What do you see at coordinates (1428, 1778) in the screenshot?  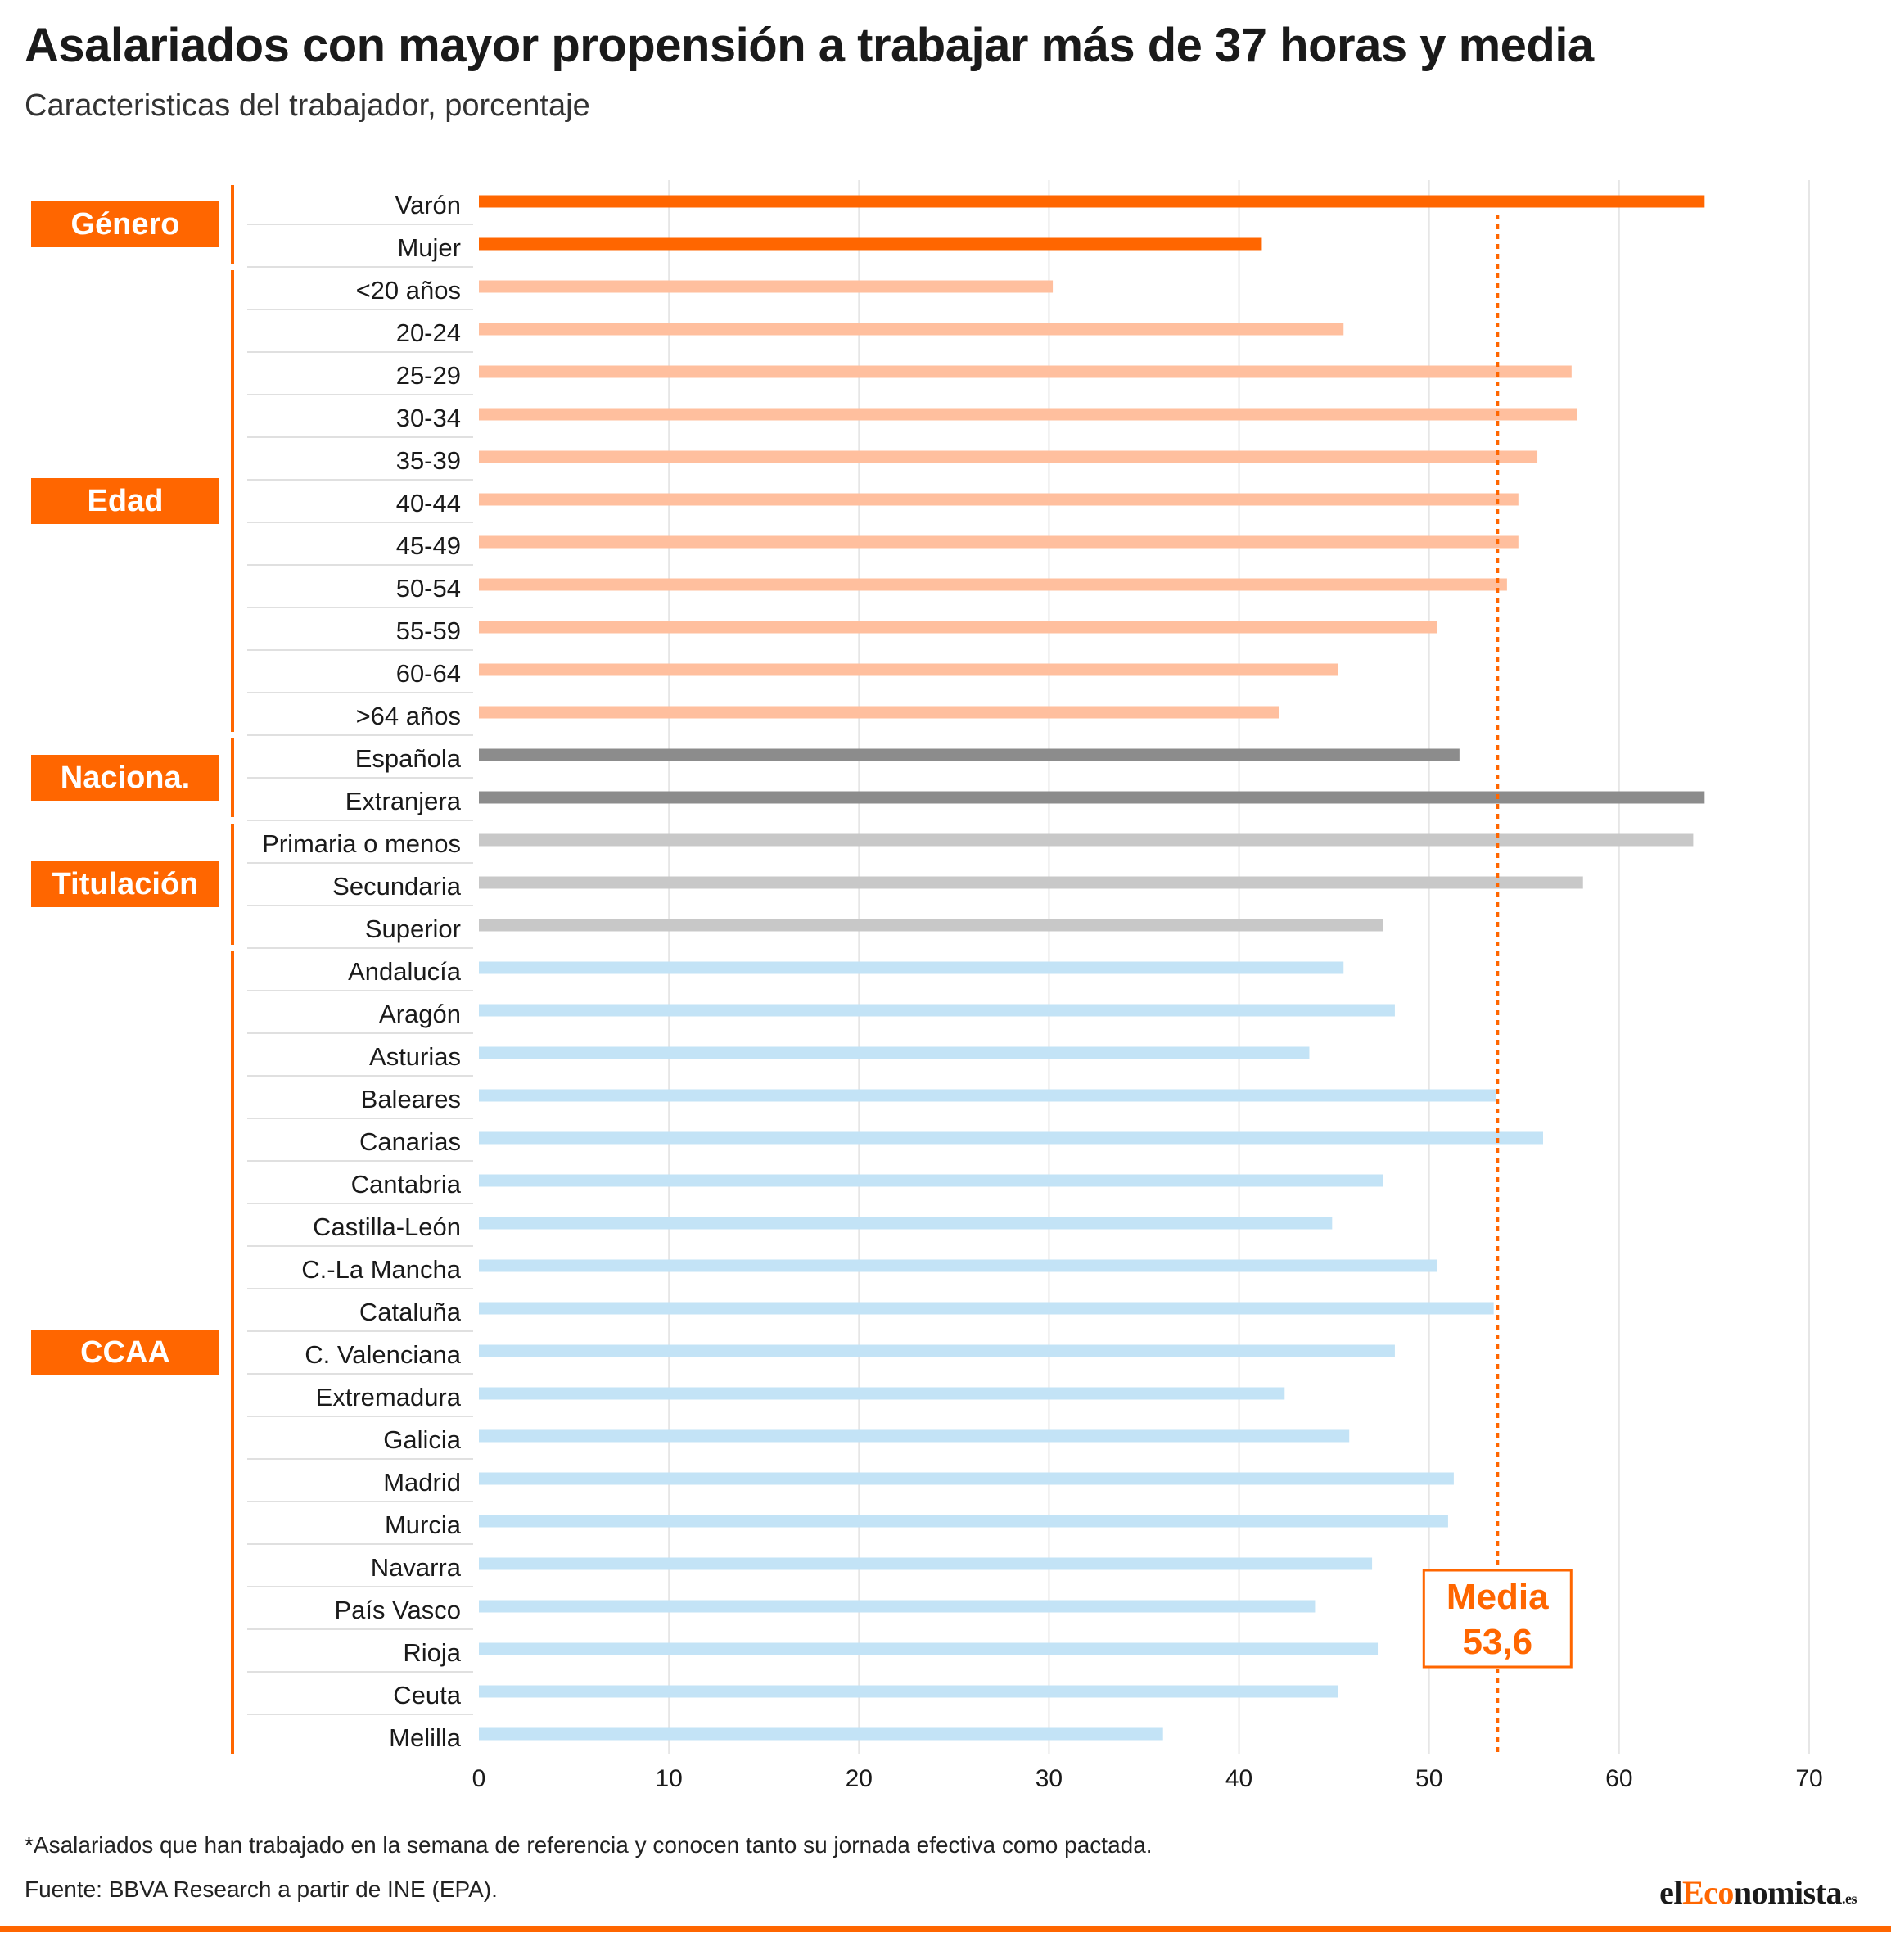 I see `x-tick-label: 50` at bounding box center [1428, 1778].